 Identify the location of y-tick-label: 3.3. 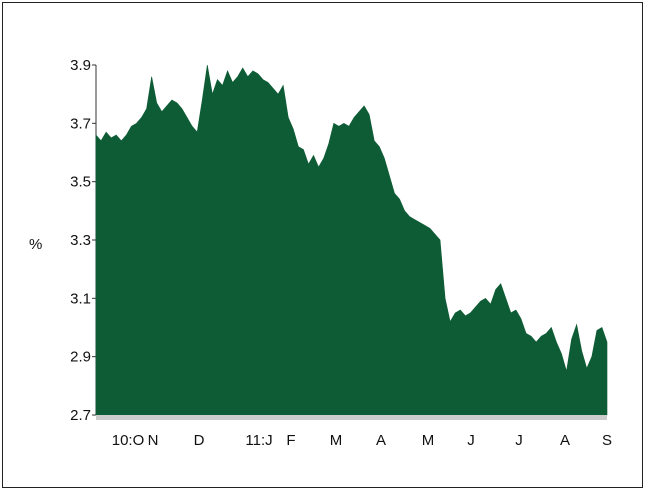
(80, 240).